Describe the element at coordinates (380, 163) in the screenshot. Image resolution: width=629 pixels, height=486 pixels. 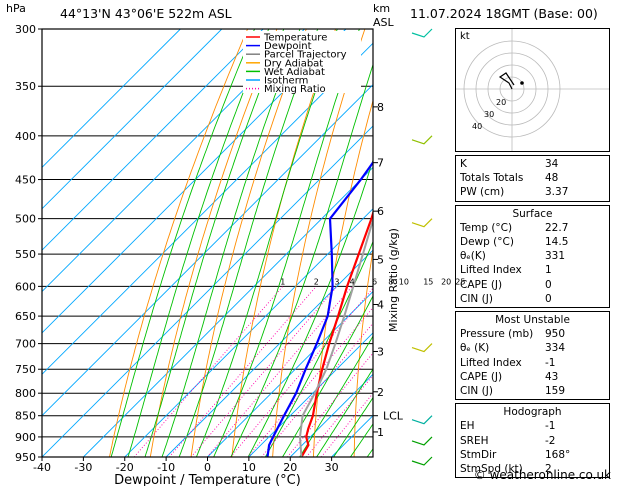
I see `km-tick-label: 7` at that location.